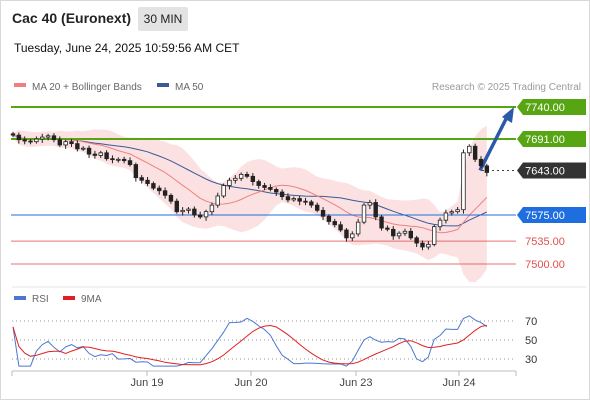 The height and width of the screenshot is (400, 590). What do you see at coordinates (72, 18) in the screenshot?
I see `chart-title: Cac 40 (Euronext)` at bounding box center [72, 18].